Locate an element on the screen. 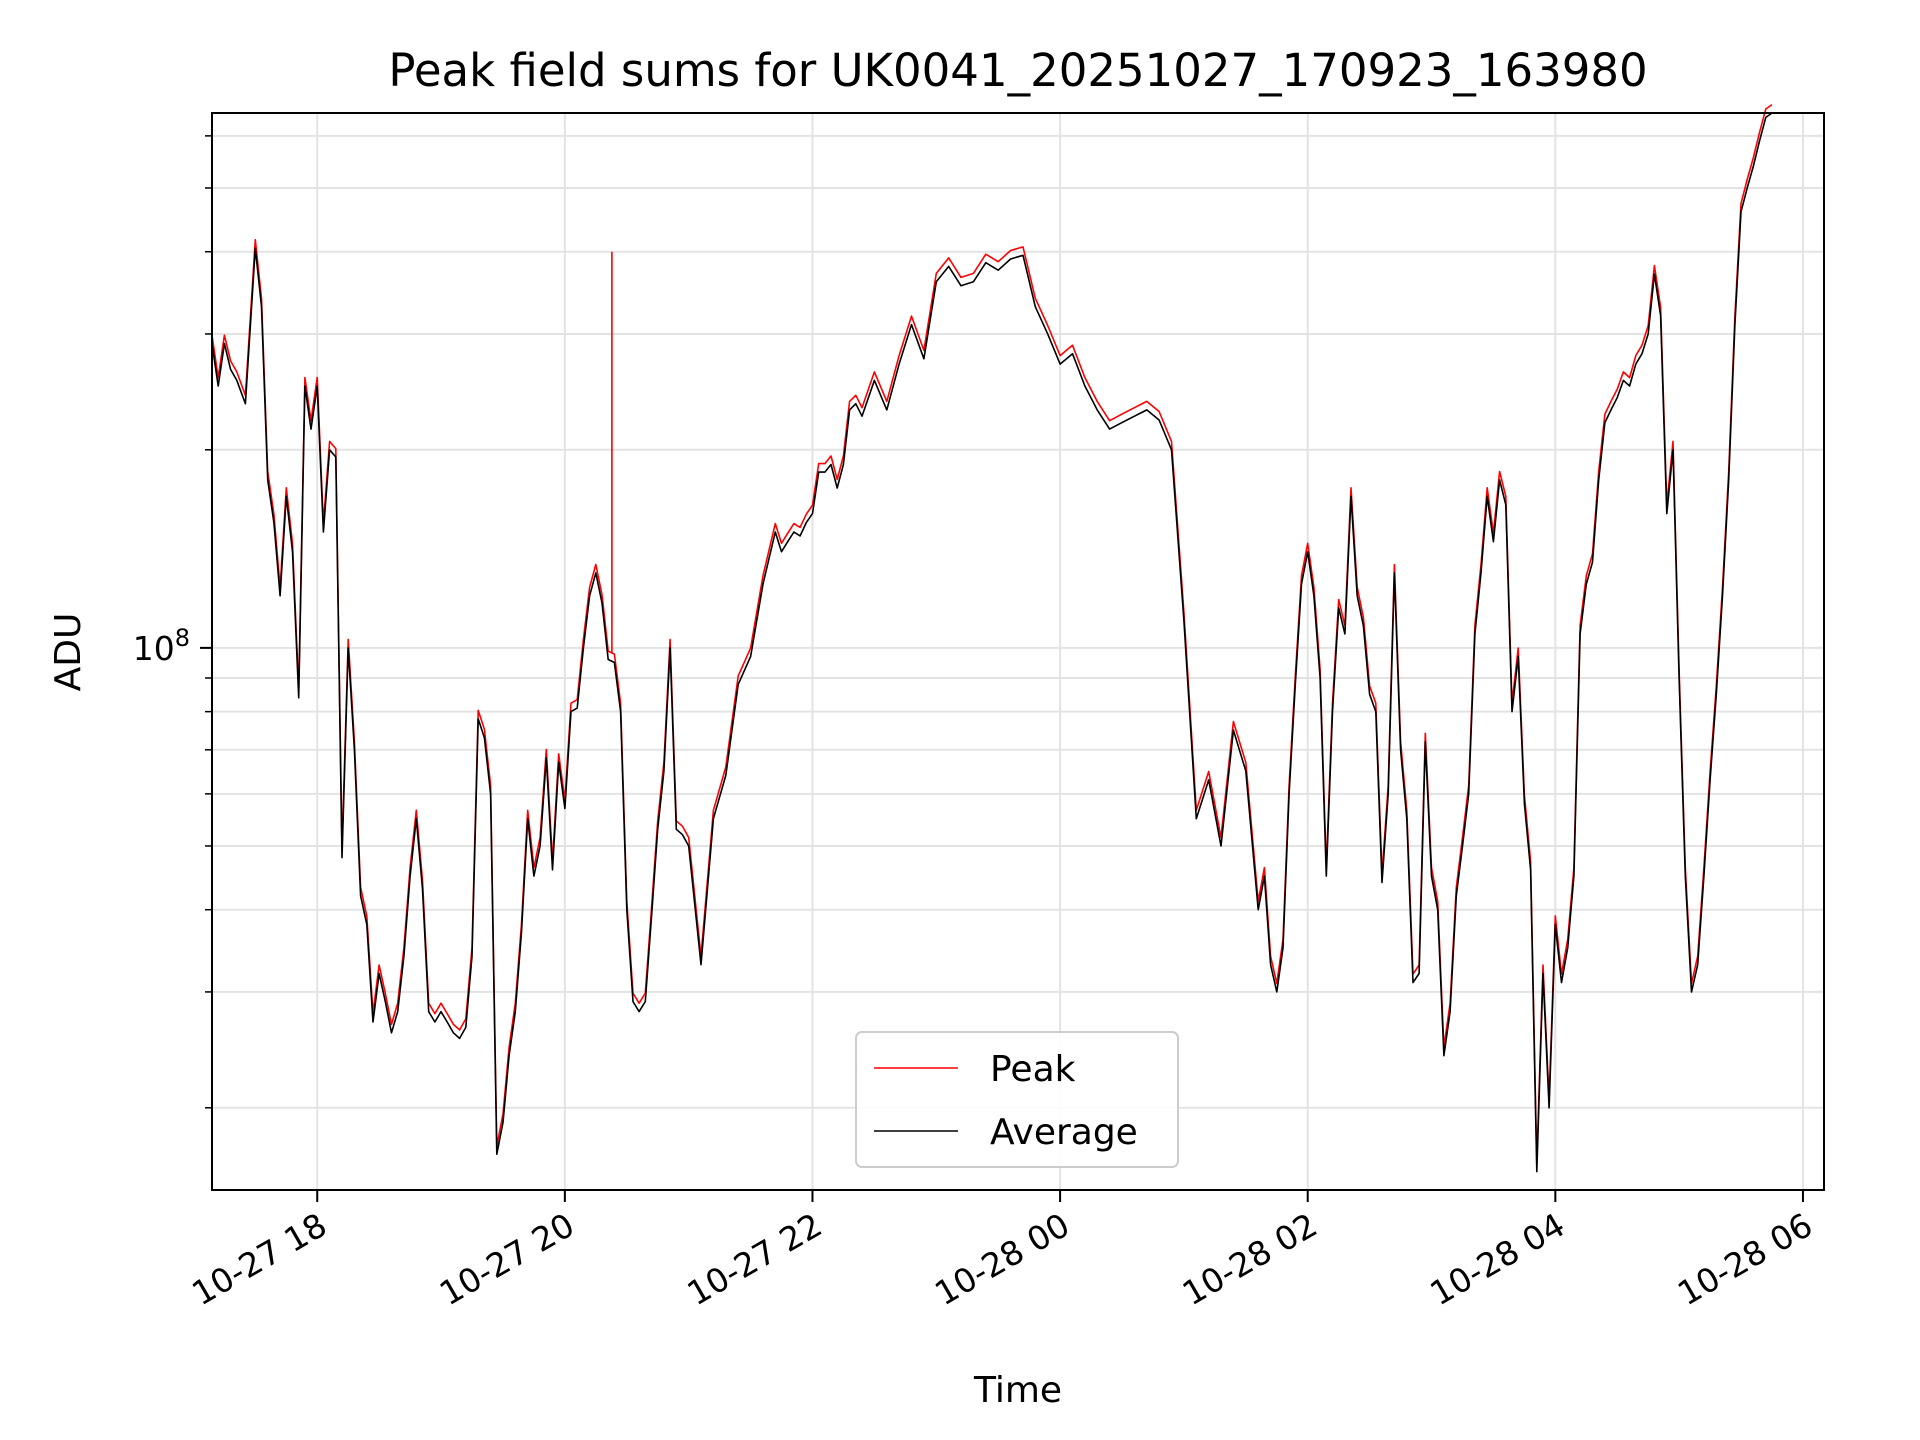 This screenshot has width=1920, height=1440. legend: Peak Average is located at coordinates (1017, 1099).